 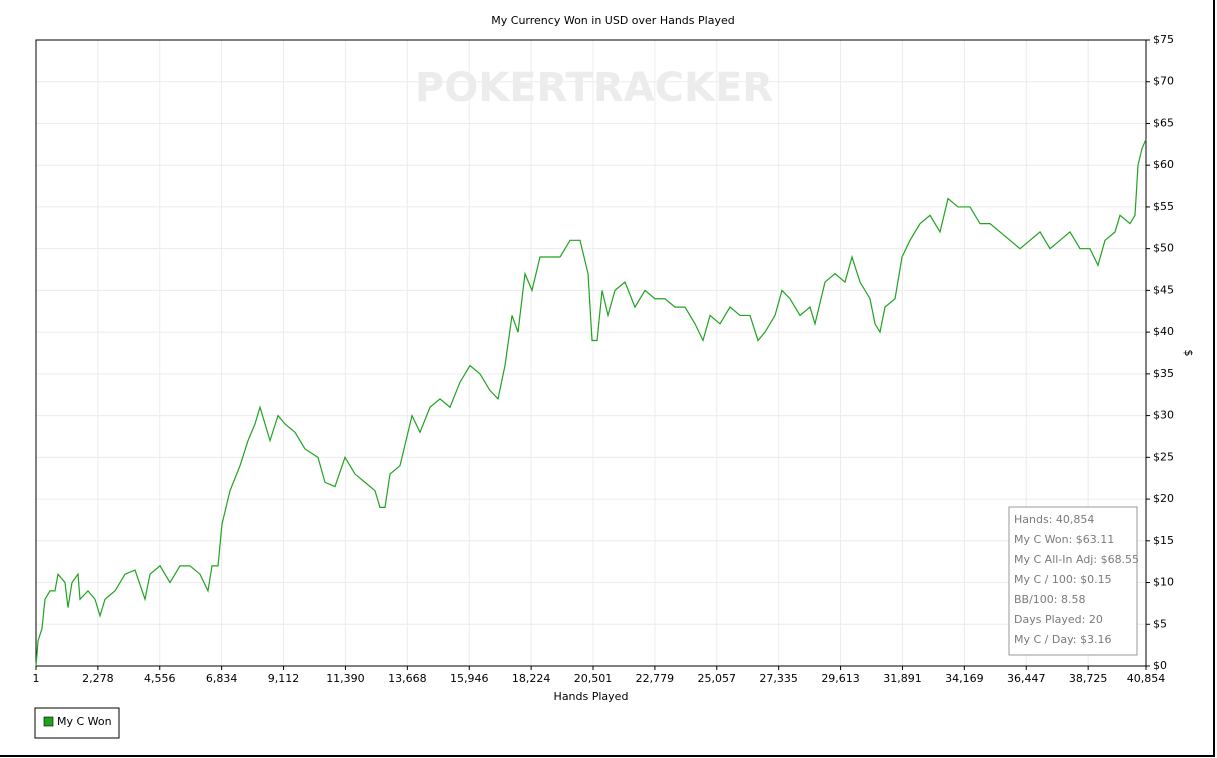 I want to click on stat-line: My C All-In Adj: $68.55, so click(x=1076, y=559).